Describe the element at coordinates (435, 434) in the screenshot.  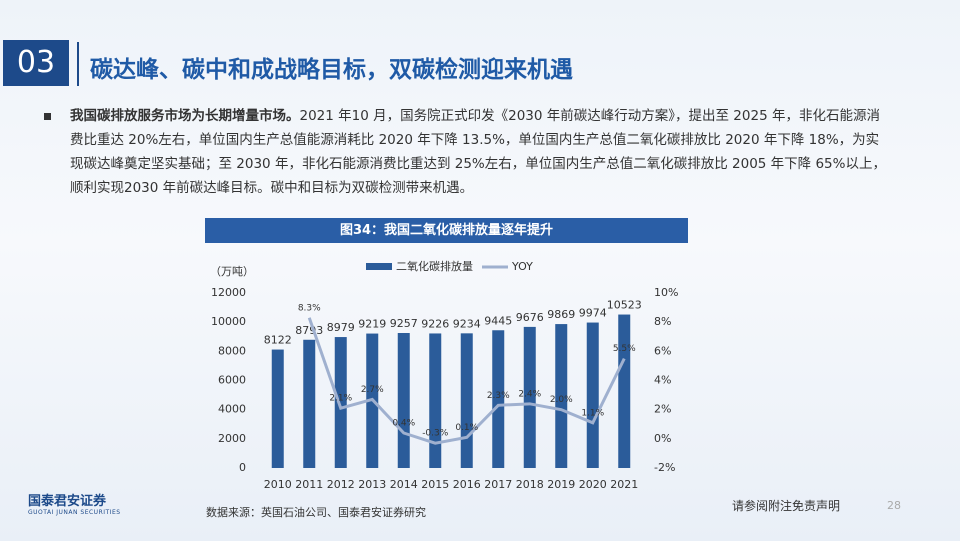
I see `line-value-label: -0.3%` at that location.